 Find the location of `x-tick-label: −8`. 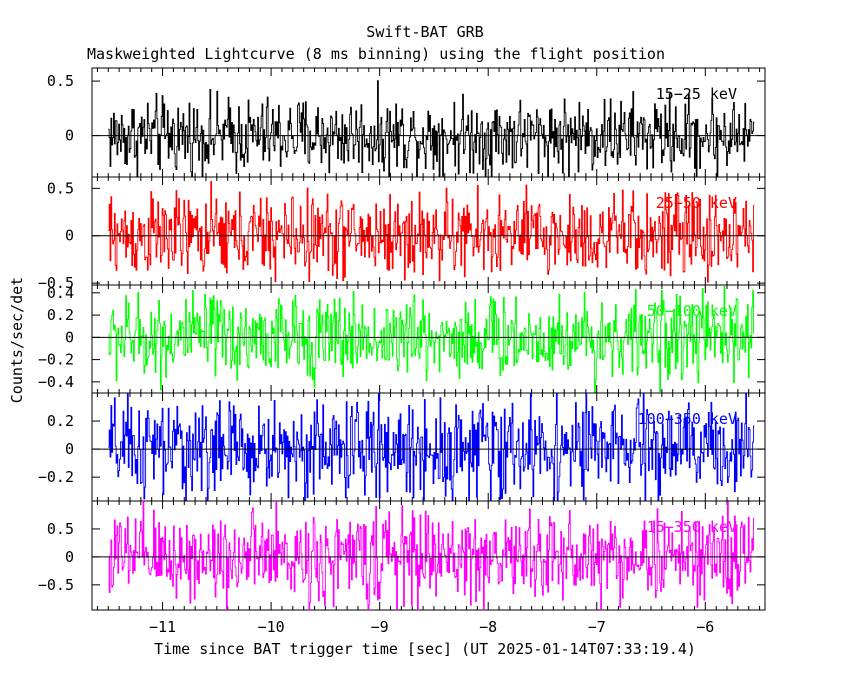

x-tick-label: −8 is located at coordinates (488, 627).